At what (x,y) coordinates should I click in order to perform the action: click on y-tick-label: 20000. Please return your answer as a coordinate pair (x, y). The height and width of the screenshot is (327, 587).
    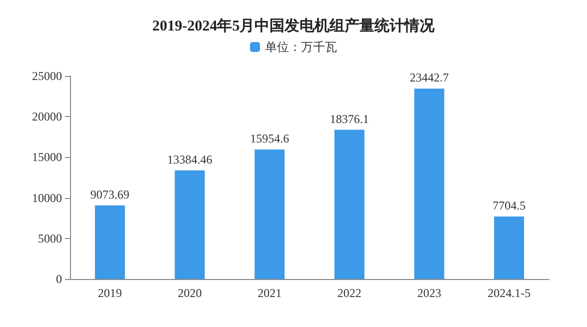
    Looking at the image, I should click on (47, 117).